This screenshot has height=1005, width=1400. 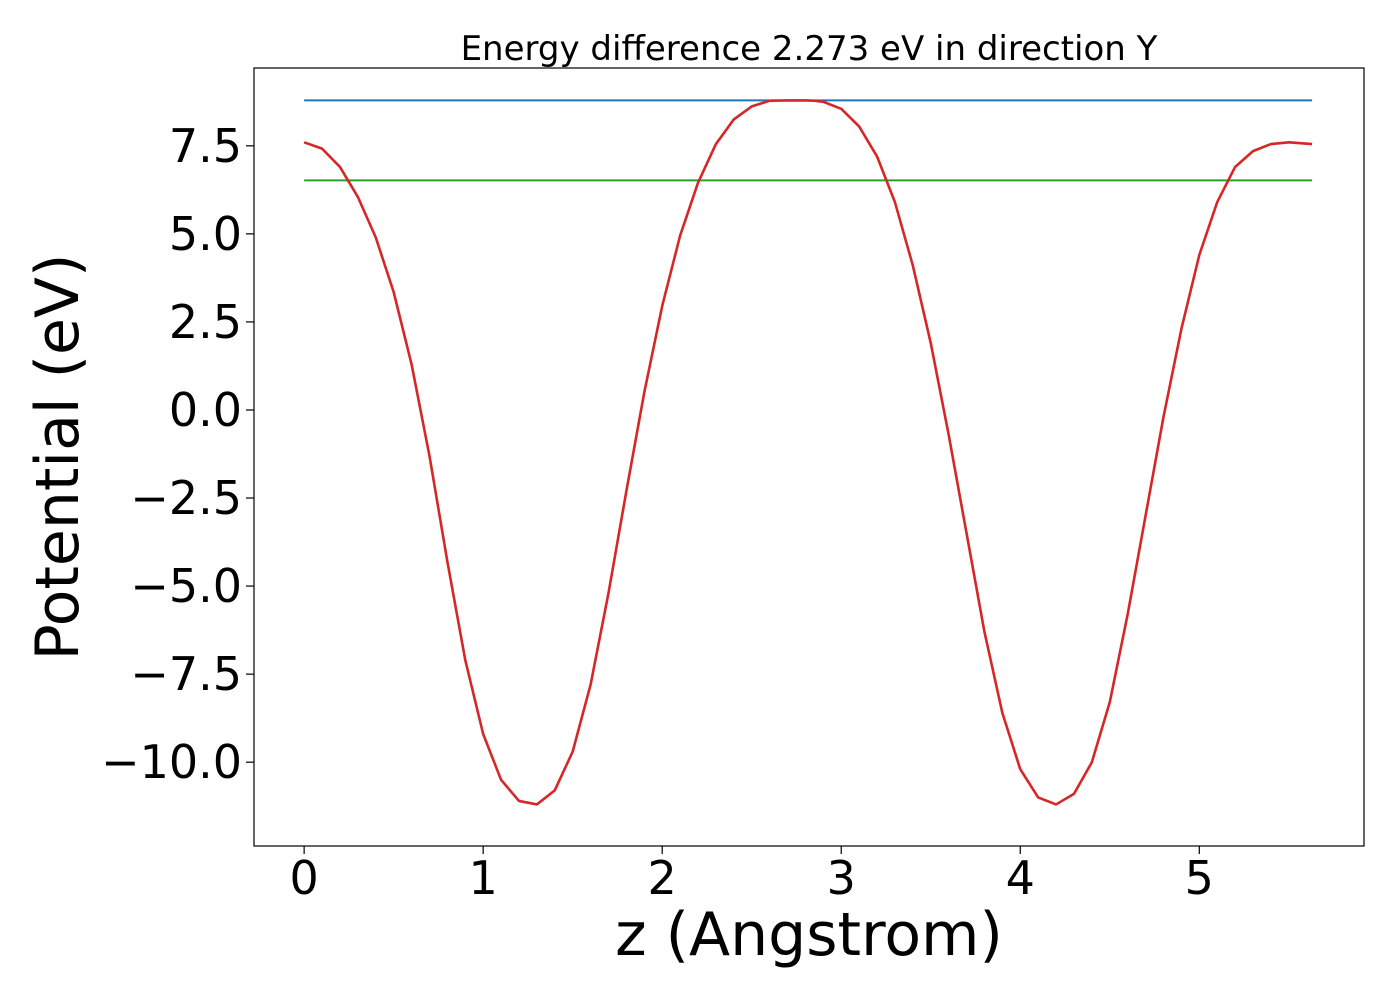 What do you see at coordinates (205, 146) in the screenshot?
I see `y-tick-label: 7.5` at bounding box center [205, 146].